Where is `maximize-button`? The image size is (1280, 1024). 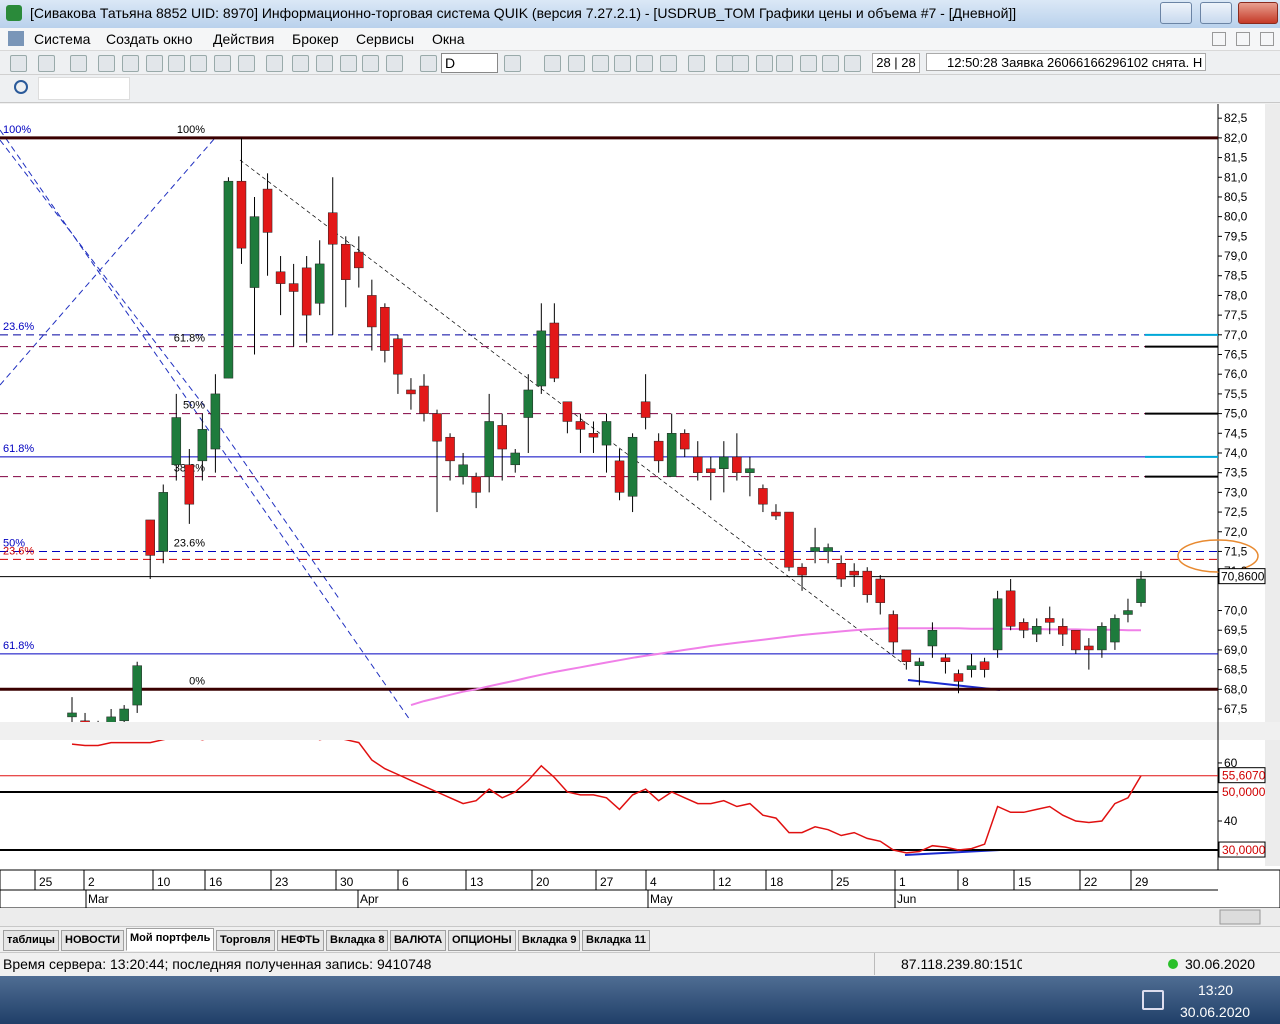 maximize-button is located at coordinates (1216, 13).